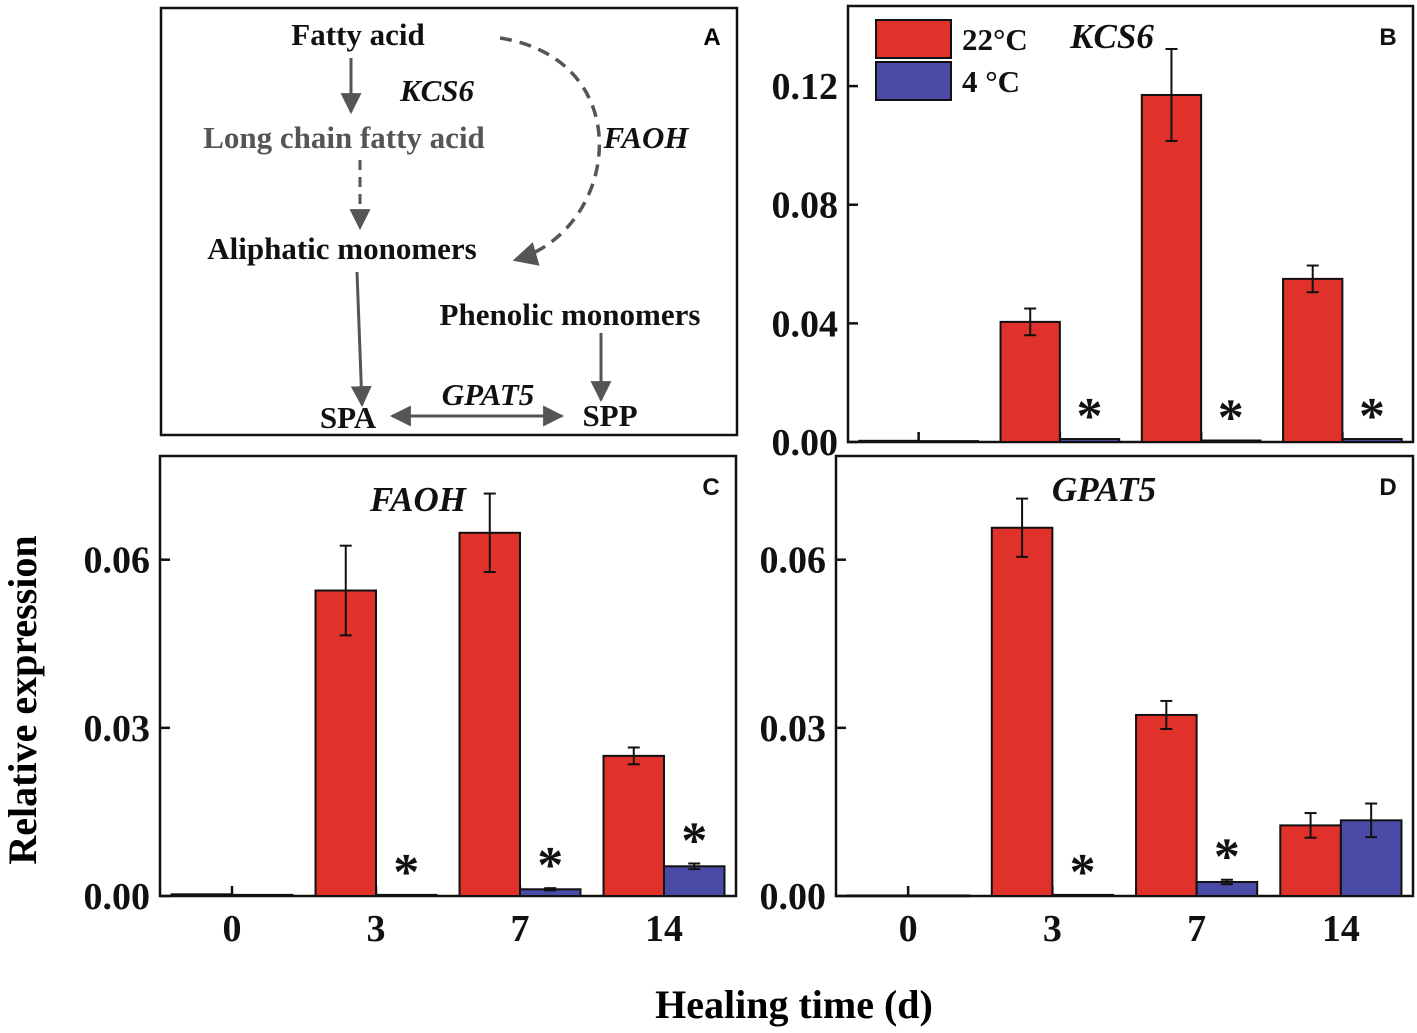 The width and height of the screenshot is (1417, 1033). What do you see at coordinates (793, 897) in the screenshot?
I see `panel-d-y-tick-label: 0.00` at bounding box center [793, 897].